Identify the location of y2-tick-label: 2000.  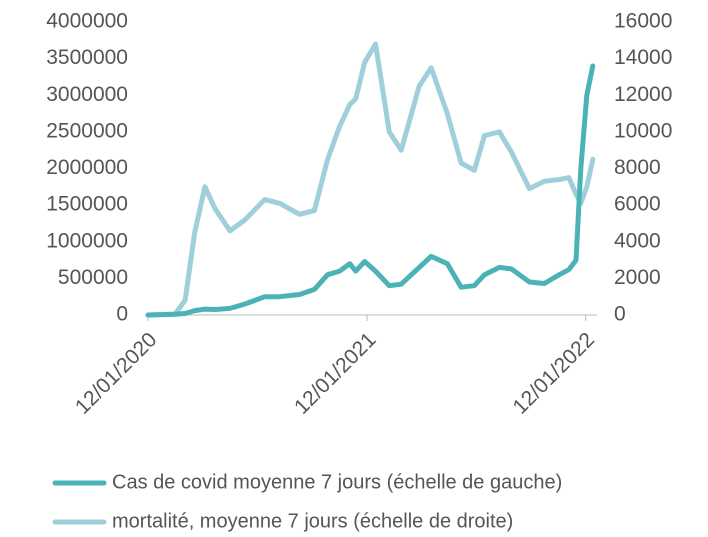
(637, 277).